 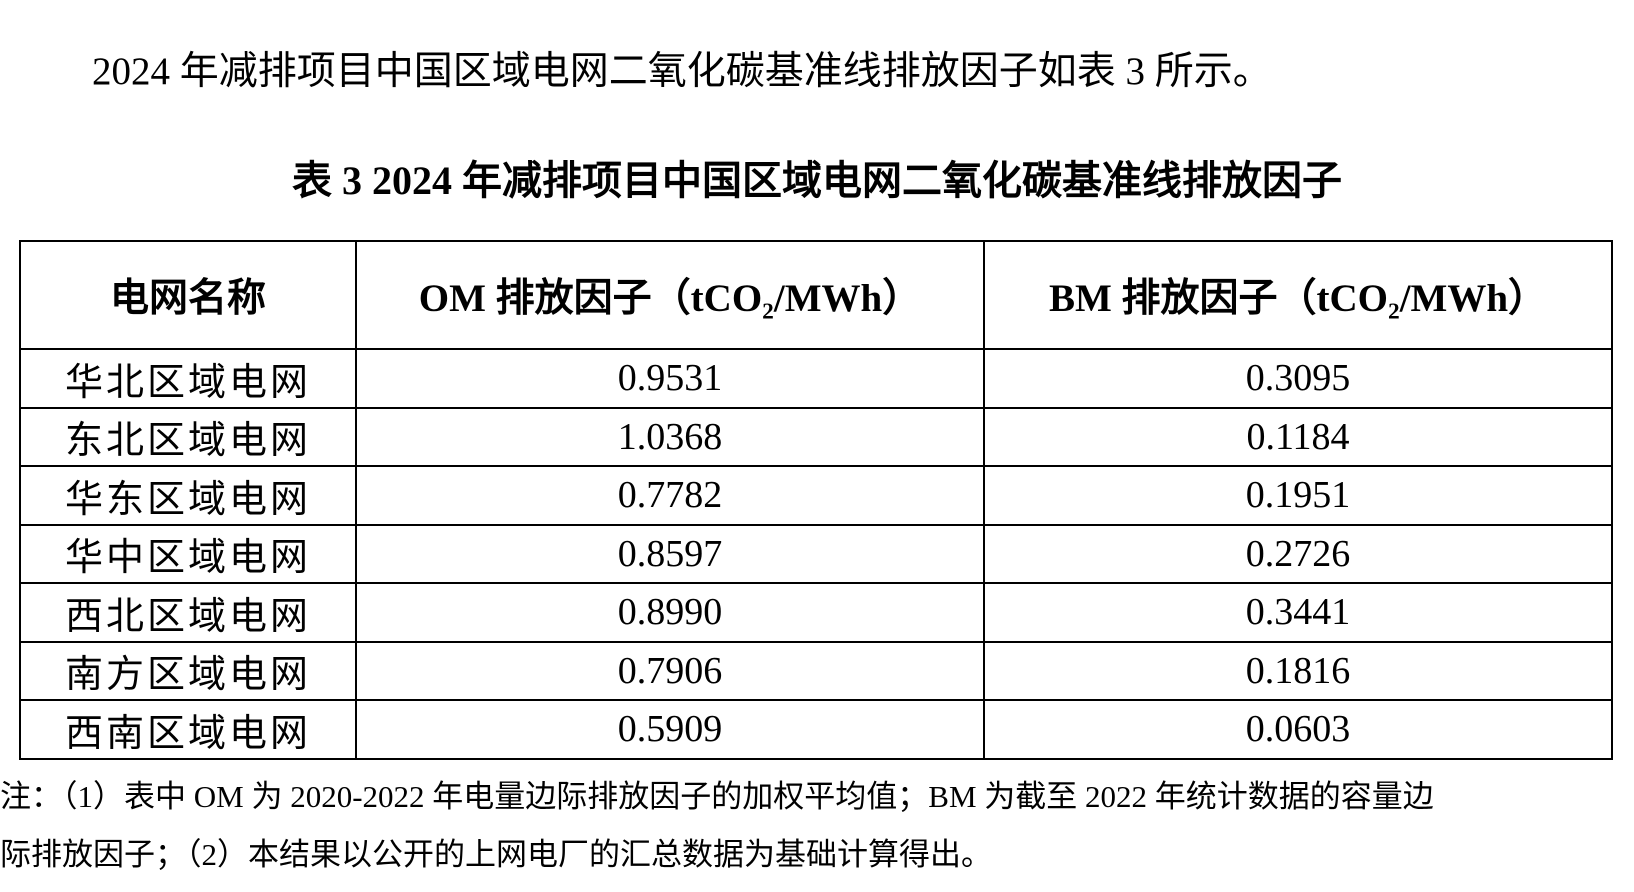 I want to click on grid-name-cell: 华东区域电网, so click(x=188, y=495).